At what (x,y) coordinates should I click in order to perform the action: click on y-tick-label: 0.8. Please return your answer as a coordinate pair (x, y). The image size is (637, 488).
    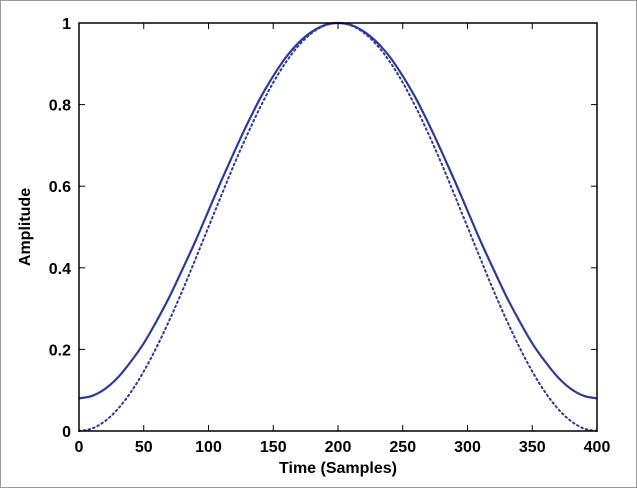
    Looking at the image, I should click on (60, 106).